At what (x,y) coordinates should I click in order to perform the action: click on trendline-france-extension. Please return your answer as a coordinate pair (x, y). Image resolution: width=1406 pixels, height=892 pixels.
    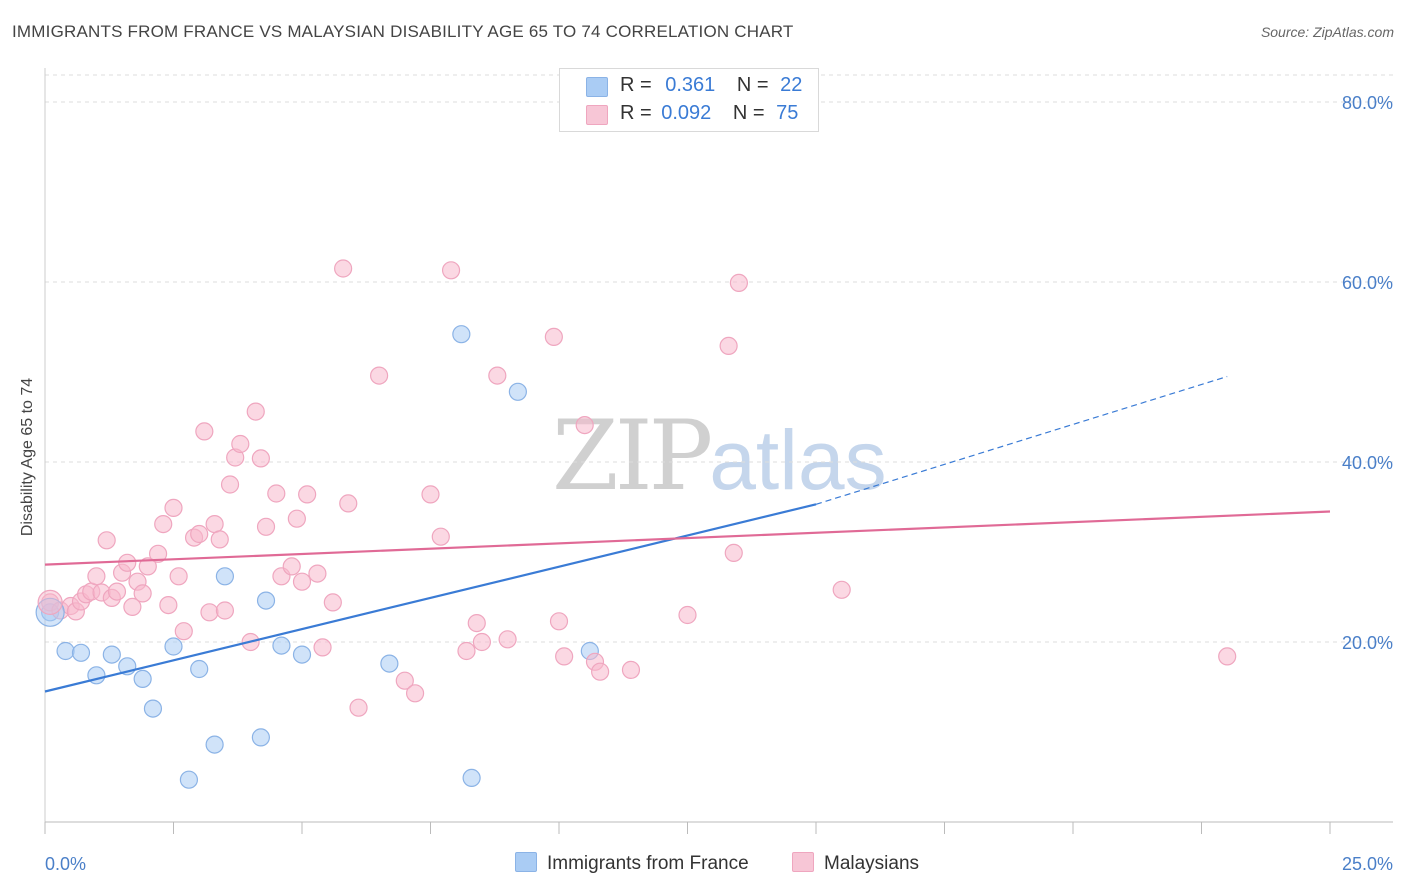
    Looking at the image, I should click on (1021, 440).